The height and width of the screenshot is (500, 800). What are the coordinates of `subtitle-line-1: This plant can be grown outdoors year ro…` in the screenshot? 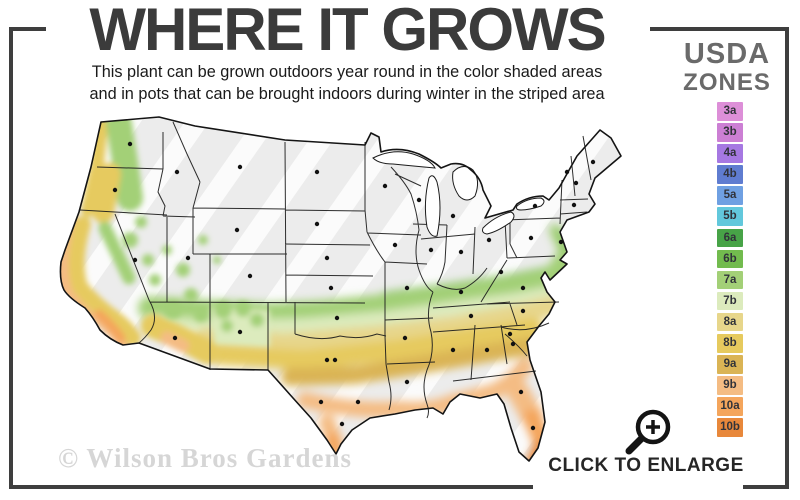 It's located at (347, 72).